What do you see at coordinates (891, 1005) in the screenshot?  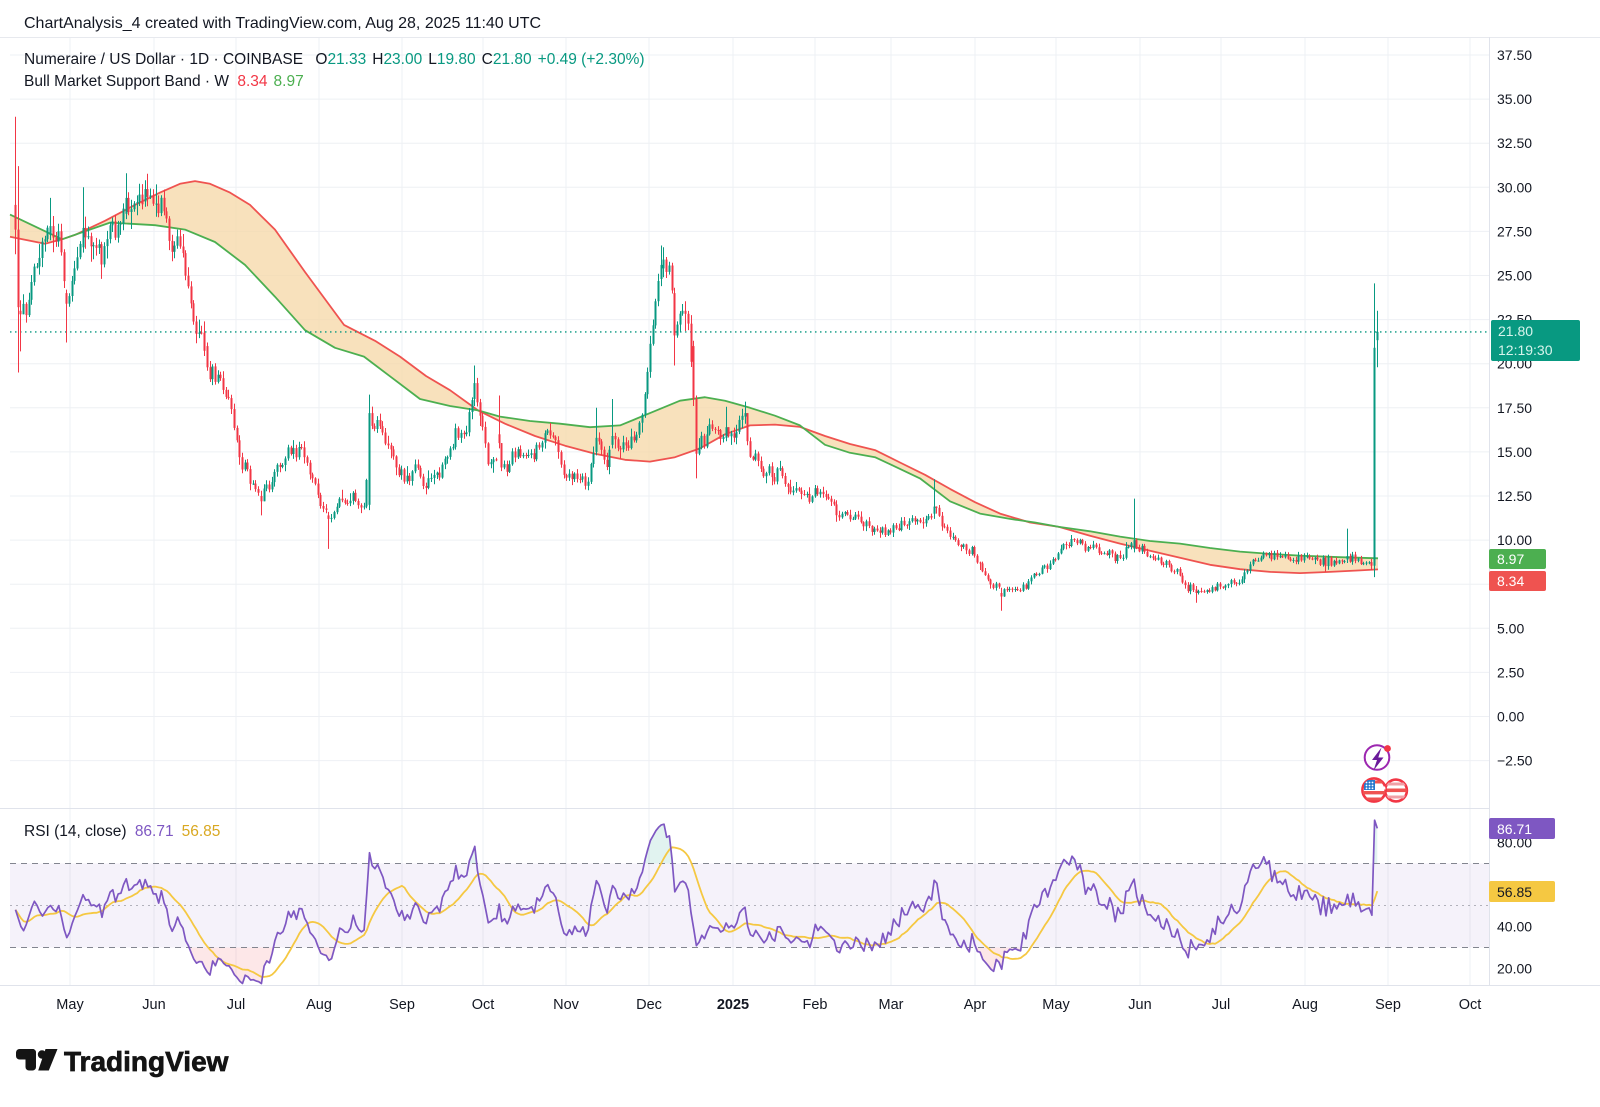 I see `svg-text: Mar` at bounding box center [891, 1005].